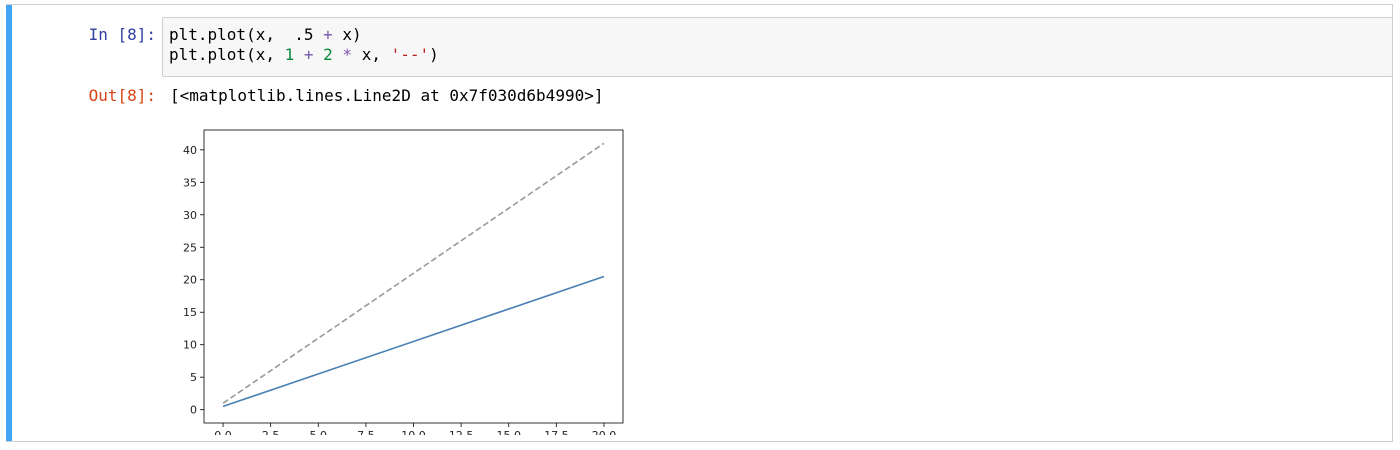  What do you see at coordinates (319, 432) in the screenshot?
I see `x-tick-label: 5.0` at bounding box center [319, 432].